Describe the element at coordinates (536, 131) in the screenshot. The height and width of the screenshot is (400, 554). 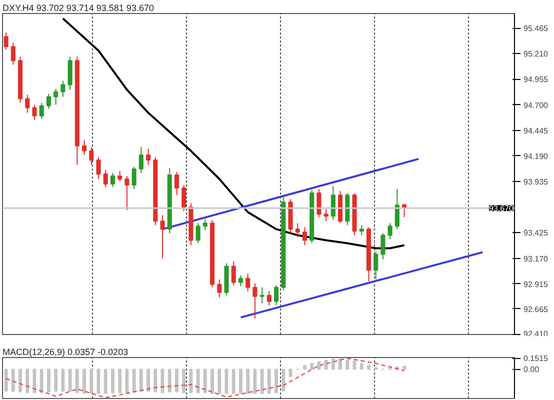
I see `y-tick-label: 94.445` at that location.